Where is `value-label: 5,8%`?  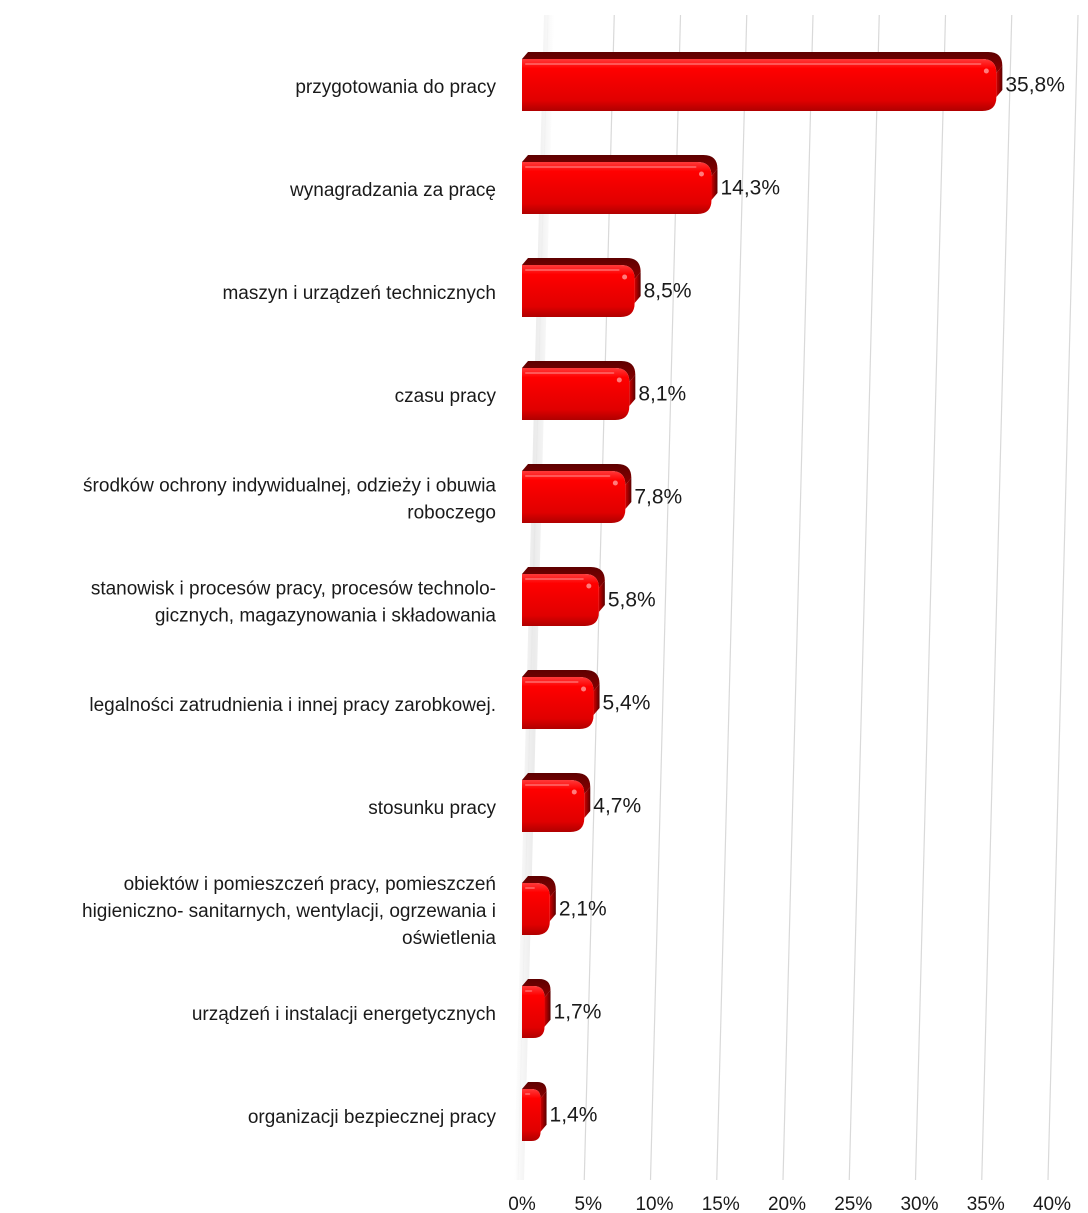 value-label: 5,8% is located at coordinates (632, 600).